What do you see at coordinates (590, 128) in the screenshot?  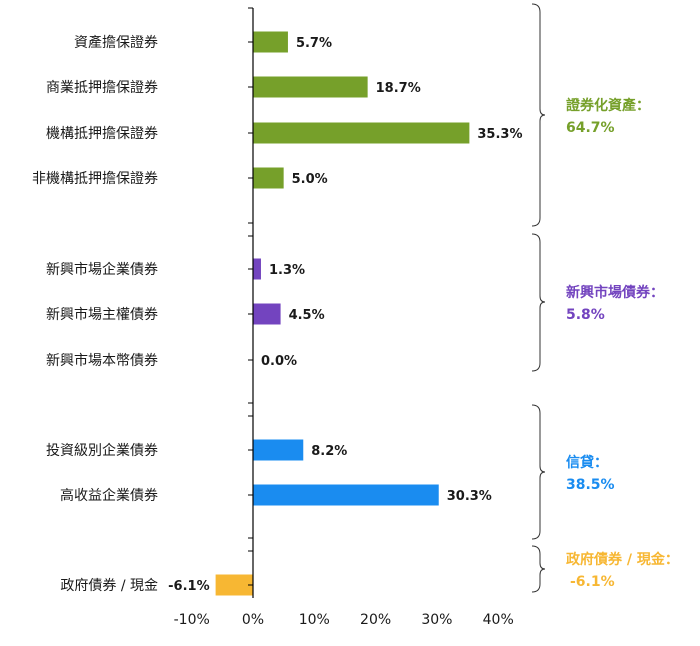 I see `group-total: 64.7%` at bounding box center [590, 128].